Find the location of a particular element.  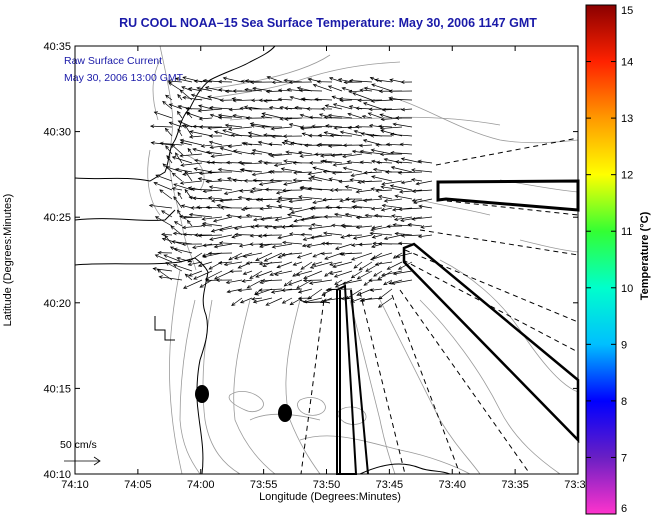

y-tick-label: 40:10 is located at coordinates (57, 475).